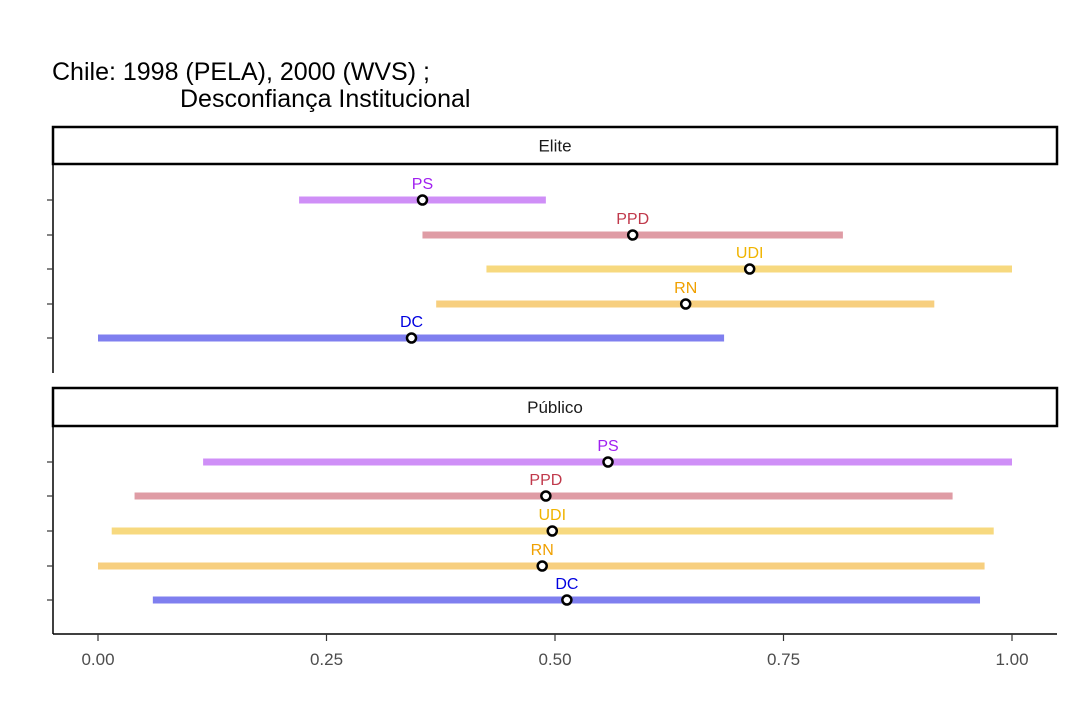 The height and width of the screenshot is (713, 1072). What do you see at coordinates (1011, 659) in the screenshot?
I see `x-tick-label: 1.00` at bounding box center [1011, 659].